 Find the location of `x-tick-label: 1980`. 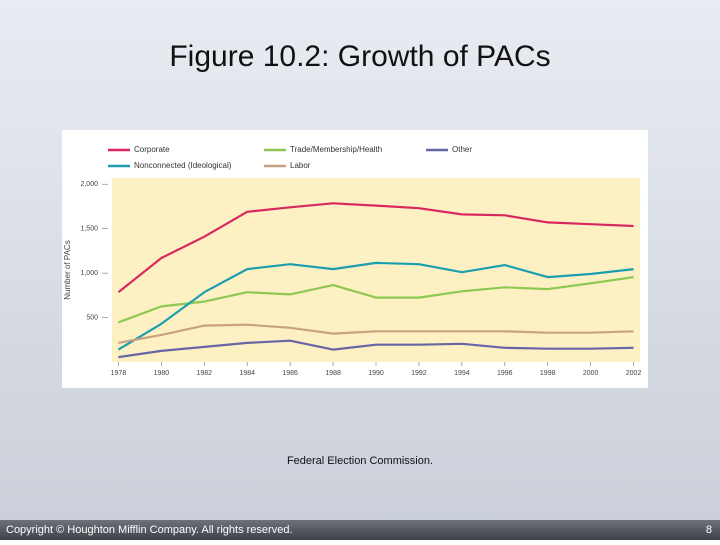

x-tick-label: 1980 is located at coordinates (162, 373).